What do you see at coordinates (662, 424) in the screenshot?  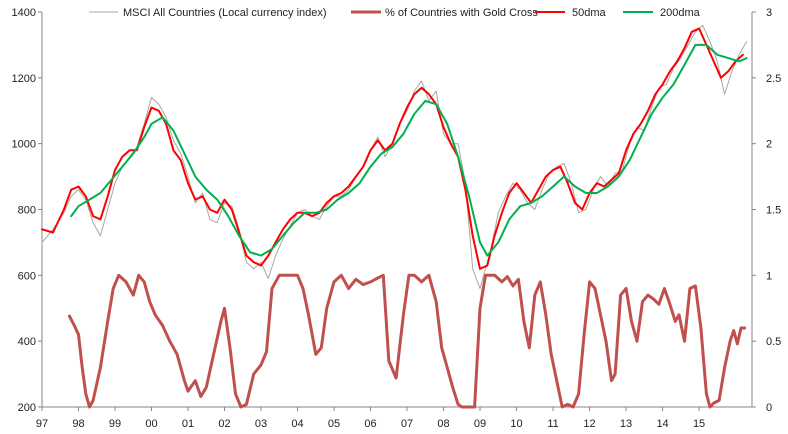 I see `x-tick-label: 14` at bounding box center [662, 424].